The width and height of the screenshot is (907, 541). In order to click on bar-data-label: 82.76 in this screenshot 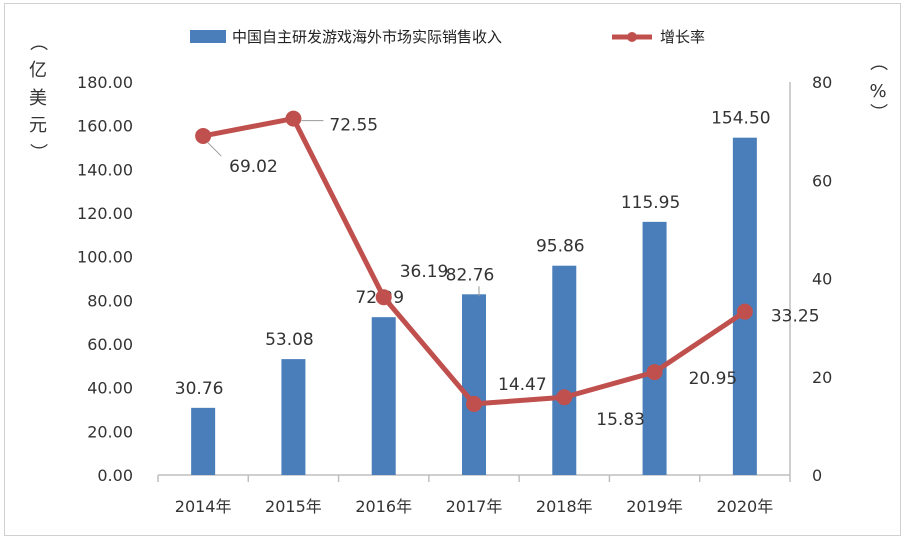, I will do `click(470, 275)`.